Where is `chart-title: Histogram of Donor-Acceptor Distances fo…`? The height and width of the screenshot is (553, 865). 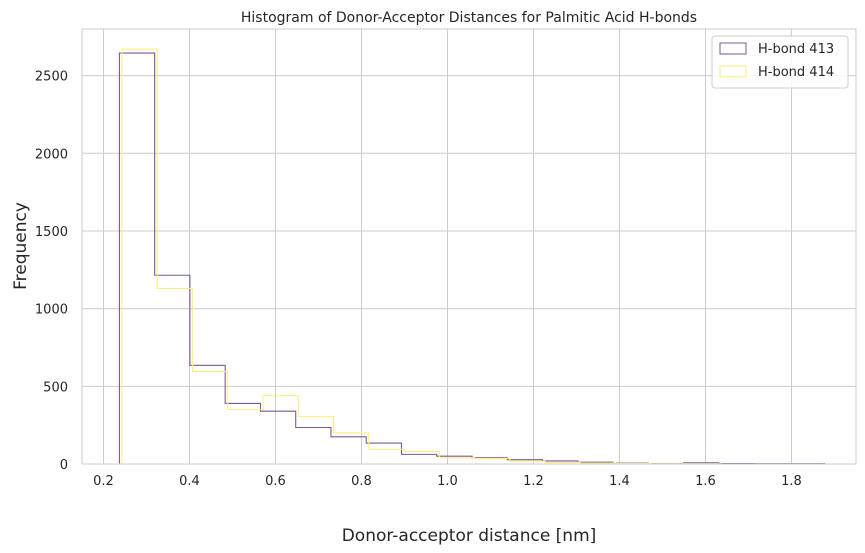 chart-title: Histogram of Donor-Acceptor Distances fo… is located at coordinates (469, 18).